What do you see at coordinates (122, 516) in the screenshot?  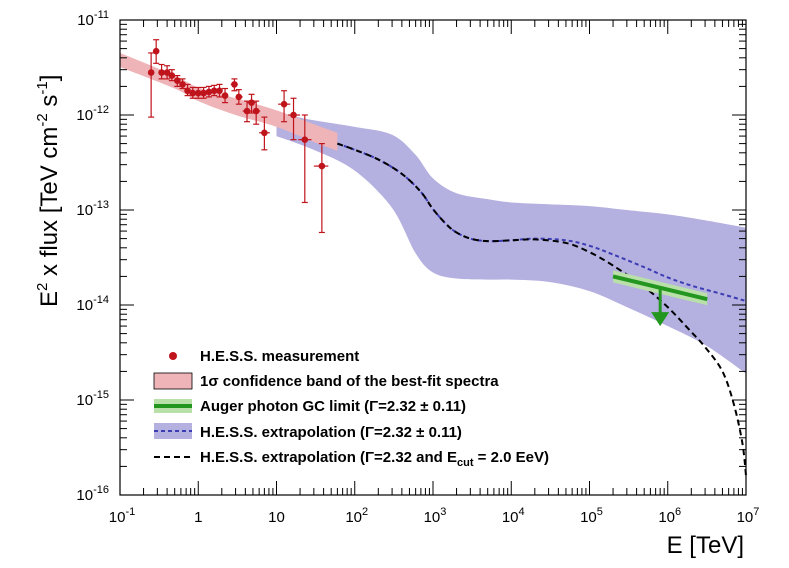 I see `x-tick-label-0: 10⁻¹` at bounding box center [122, 516].